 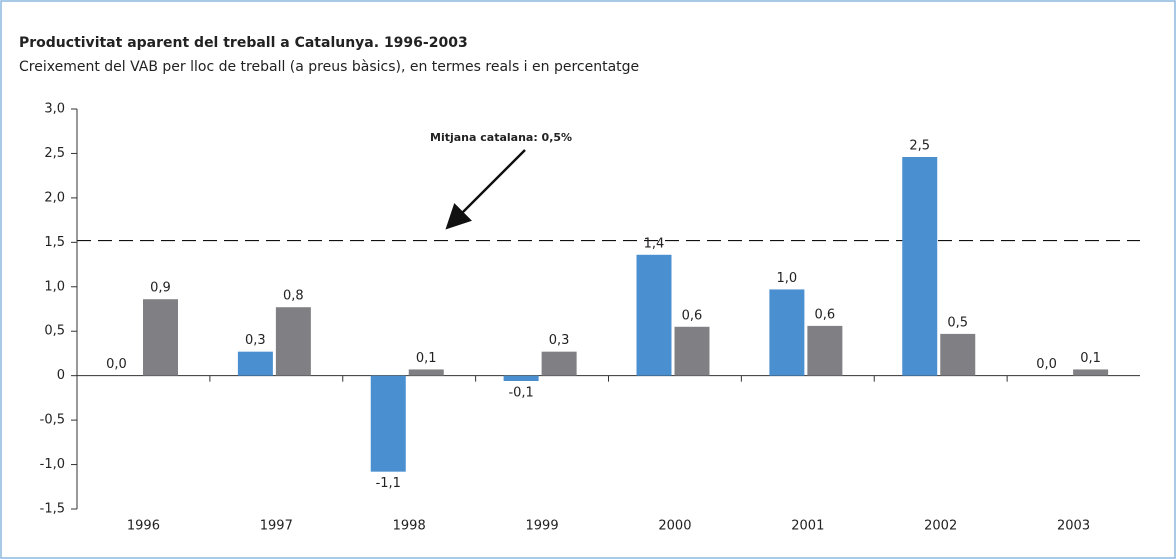 I want to click on y-tick-label: 2,5, so click(x=54, y=153).